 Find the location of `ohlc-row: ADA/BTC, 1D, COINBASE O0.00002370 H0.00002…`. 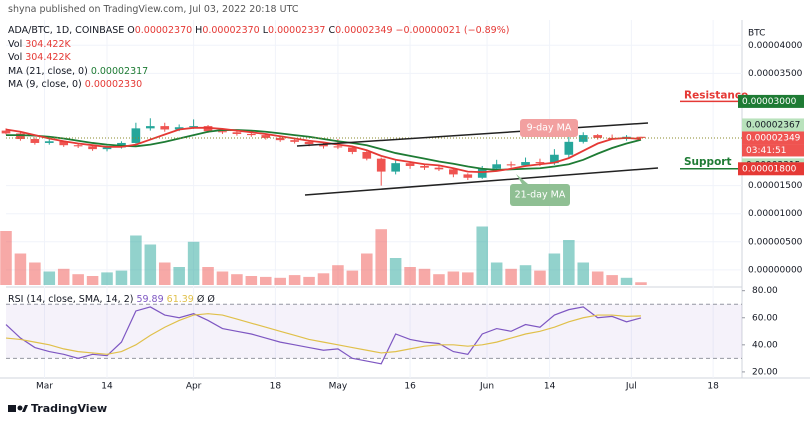

ohlc-row: ADA/BTC, 1D, COINBASE O0.00002370 H0.00002… is located at coordinates (260, 30).